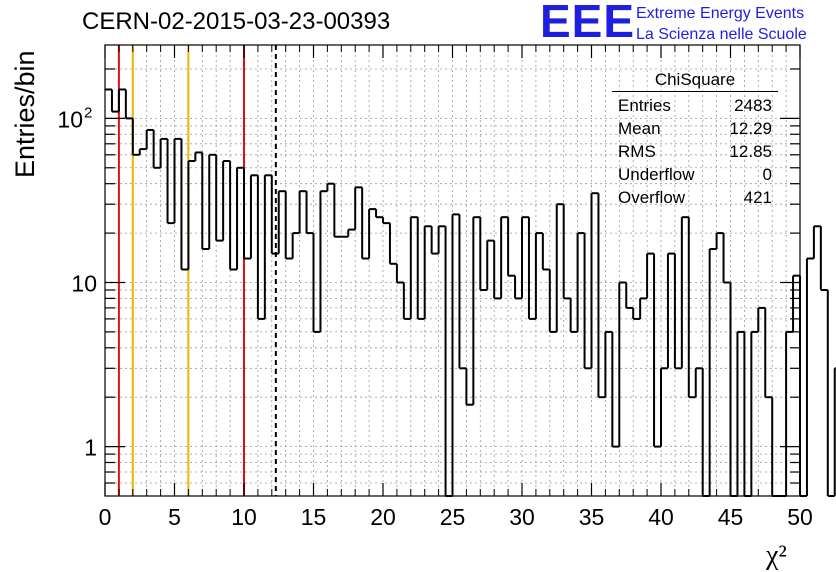  What do you see at coordinates (90, 448) in the screenshot?
I see `y-tick-label: 1` at bounding box center [90, 448].